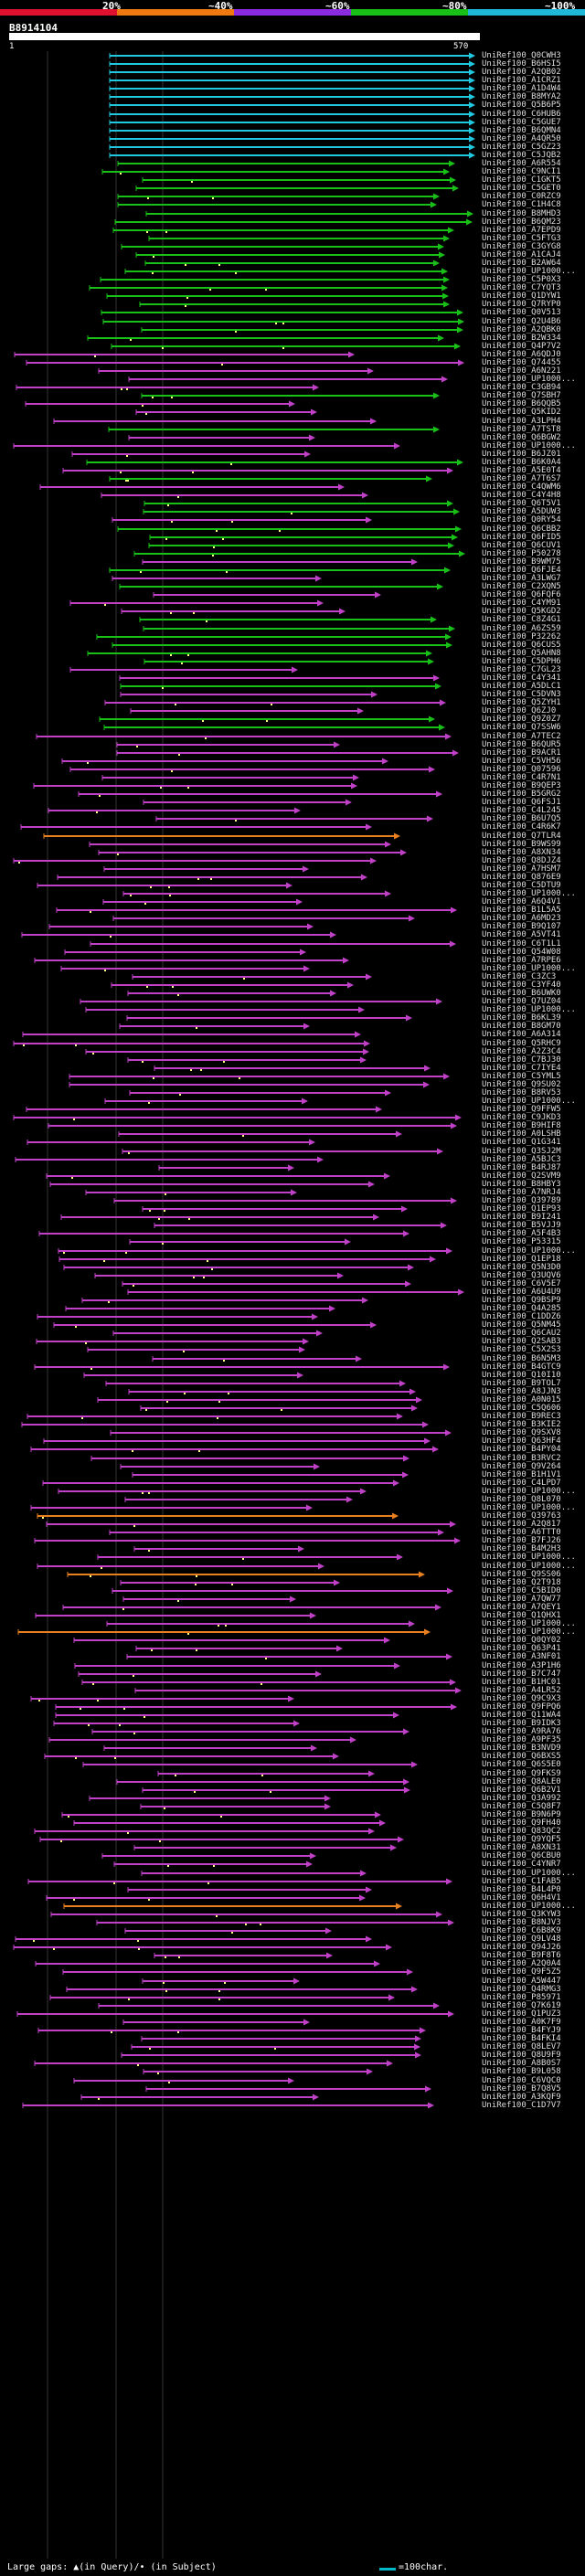 This screenshot has height=2576, width=585. Describe the element at coordinates (521, 338) in the screenshot. I see `hit-label: UniRef100_B2W334` at that location.